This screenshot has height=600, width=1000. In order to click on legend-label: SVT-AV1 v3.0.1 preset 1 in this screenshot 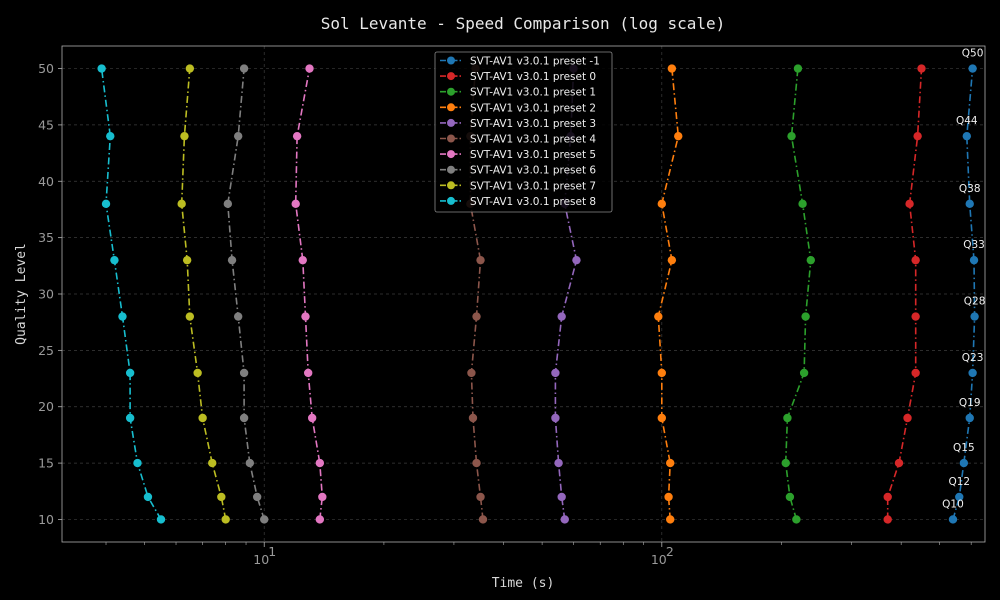, I will do `click(533, 93)`.